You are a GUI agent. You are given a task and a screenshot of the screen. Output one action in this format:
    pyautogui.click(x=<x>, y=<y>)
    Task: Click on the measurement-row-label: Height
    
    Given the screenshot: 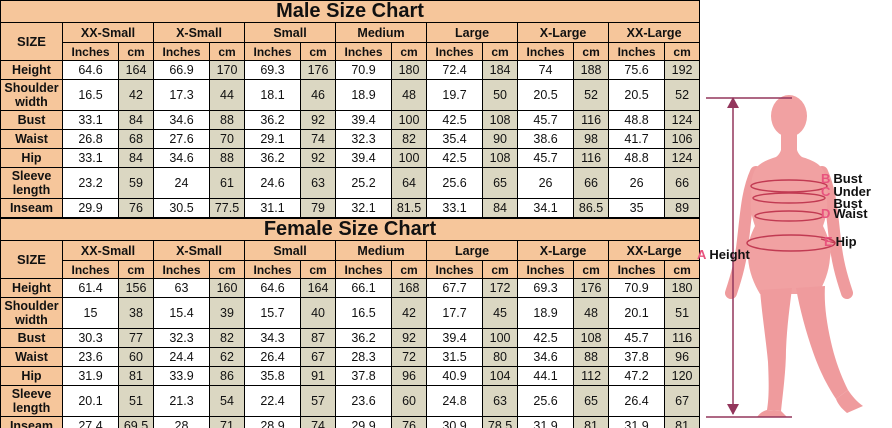 What is the action you would take?
    pyautogui.click(x=31, y=70)
    